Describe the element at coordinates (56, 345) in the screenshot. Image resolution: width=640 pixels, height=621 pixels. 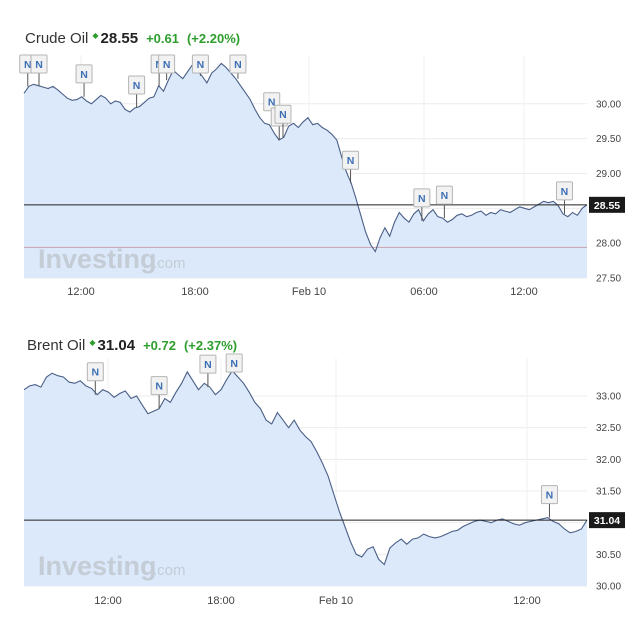
I see `instrument-name: Brent Oil` at that location.